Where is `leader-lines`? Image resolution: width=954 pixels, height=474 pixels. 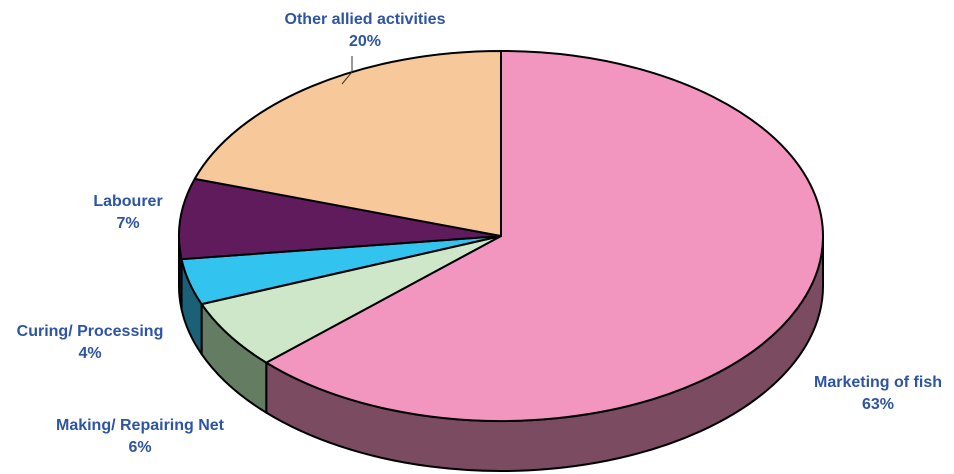 leader-lines is located at coordinates (347, 70).